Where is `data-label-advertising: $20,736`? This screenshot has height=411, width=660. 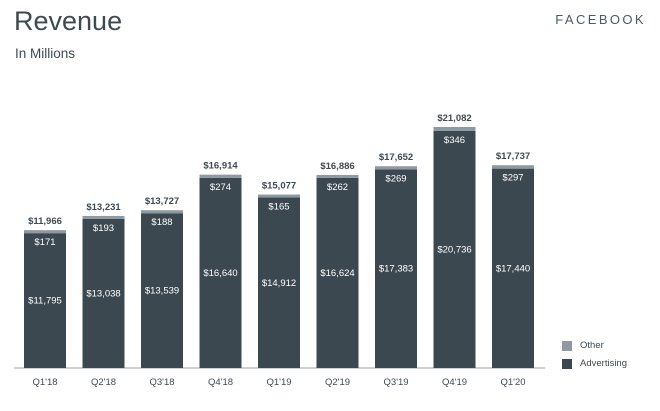 data-label-advertising: $20,736 is located at coordinates (454, 249).